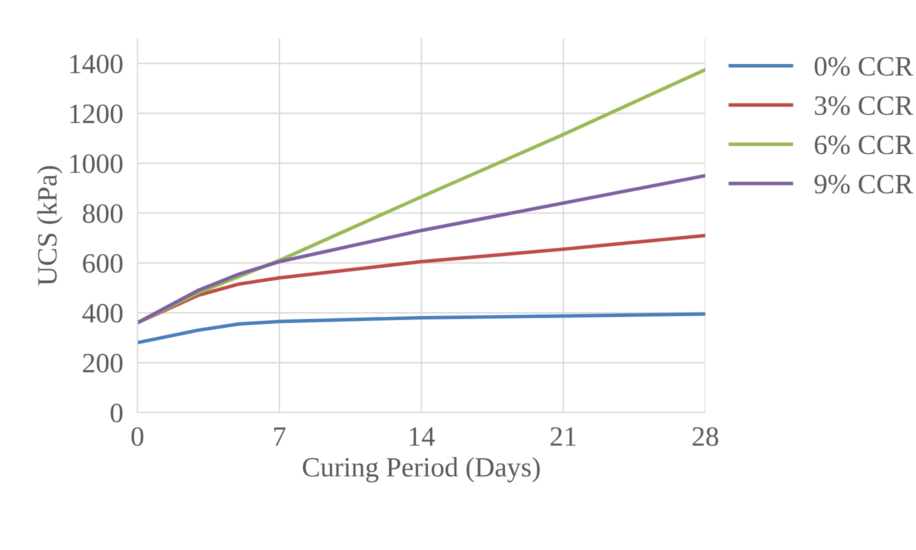  What do you see at coordinates (96, 164) in the screenshot?
I see `y-tick-label: 1000` at bounding box center [96, 164].